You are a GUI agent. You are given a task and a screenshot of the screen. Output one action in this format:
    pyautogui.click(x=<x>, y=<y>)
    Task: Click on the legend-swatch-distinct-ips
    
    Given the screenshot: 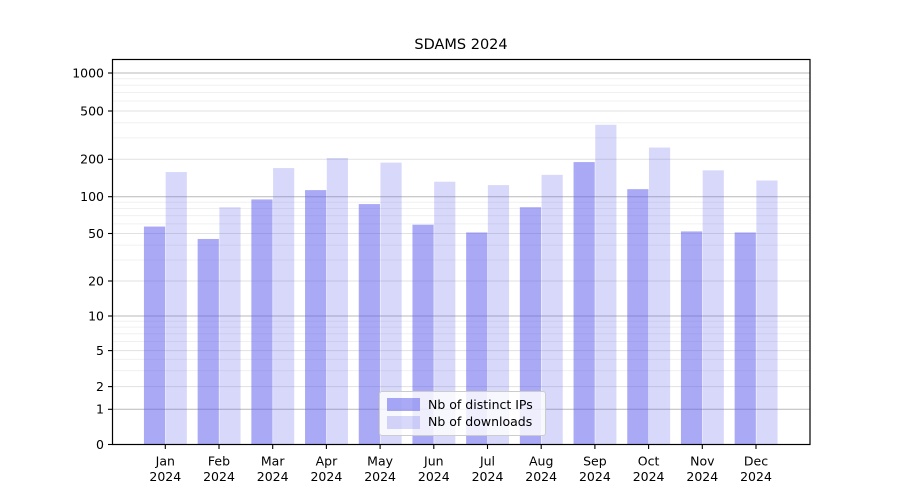 What is the action you would take?
    pyautogui.click(x=403, y=405)
    